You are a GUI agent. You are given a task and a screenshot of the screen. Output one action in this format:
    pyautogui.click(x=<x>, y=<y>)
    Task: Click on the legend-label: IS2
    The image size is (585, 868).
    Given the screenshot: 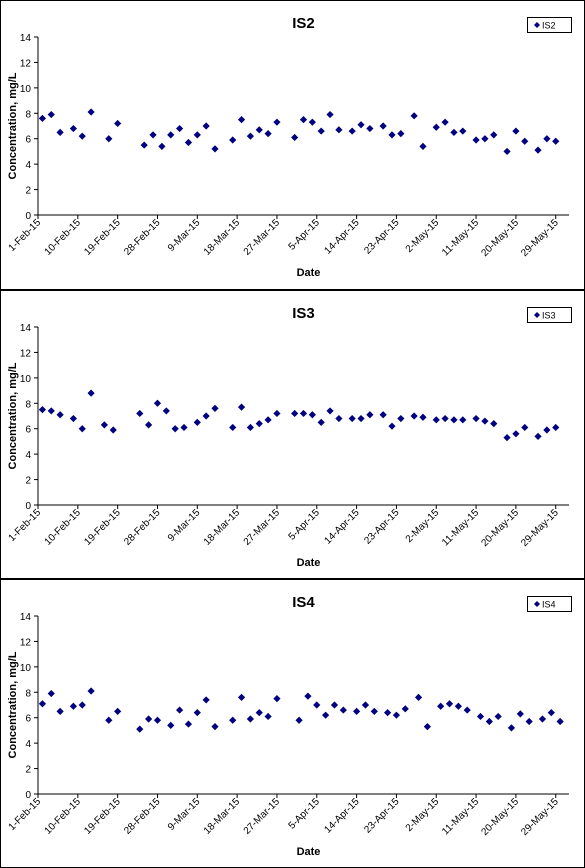 What is the action you would take?
    pyautogui.click(x=549, y=26)
    